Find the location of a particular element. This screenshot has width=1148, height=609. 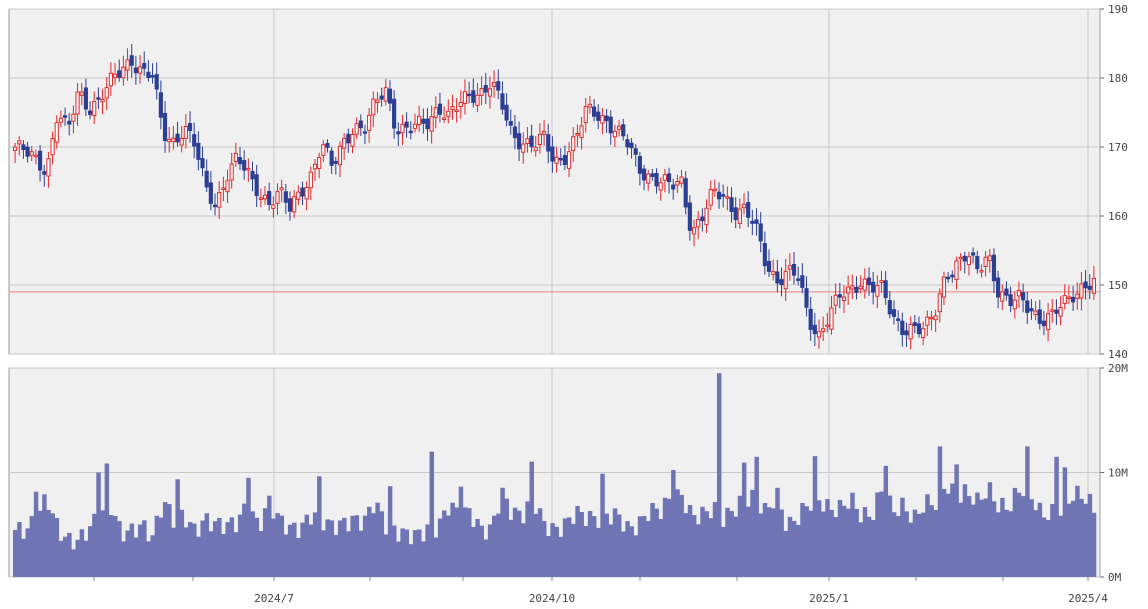

x-axis: 2024/7 2024/10 2025/1 2025/4 is located at coordinates (600, 591).